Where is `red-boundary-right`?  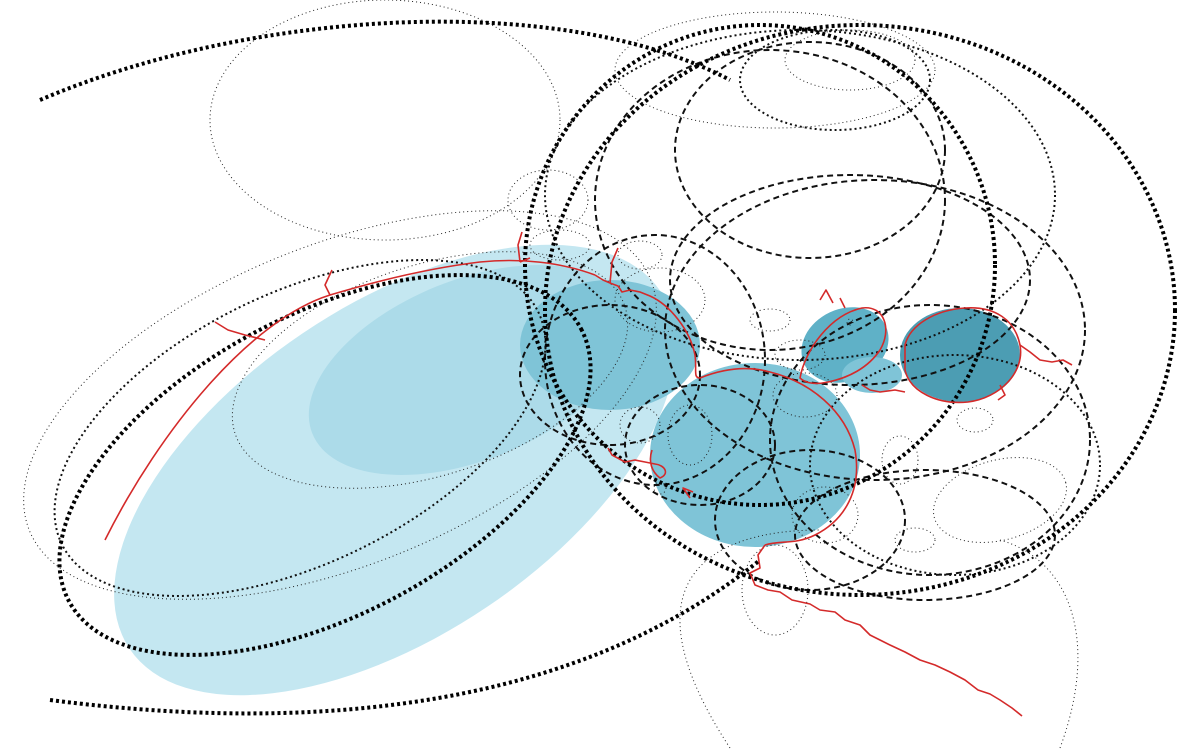
red-boundary-right is located at coordinates (963, 355).